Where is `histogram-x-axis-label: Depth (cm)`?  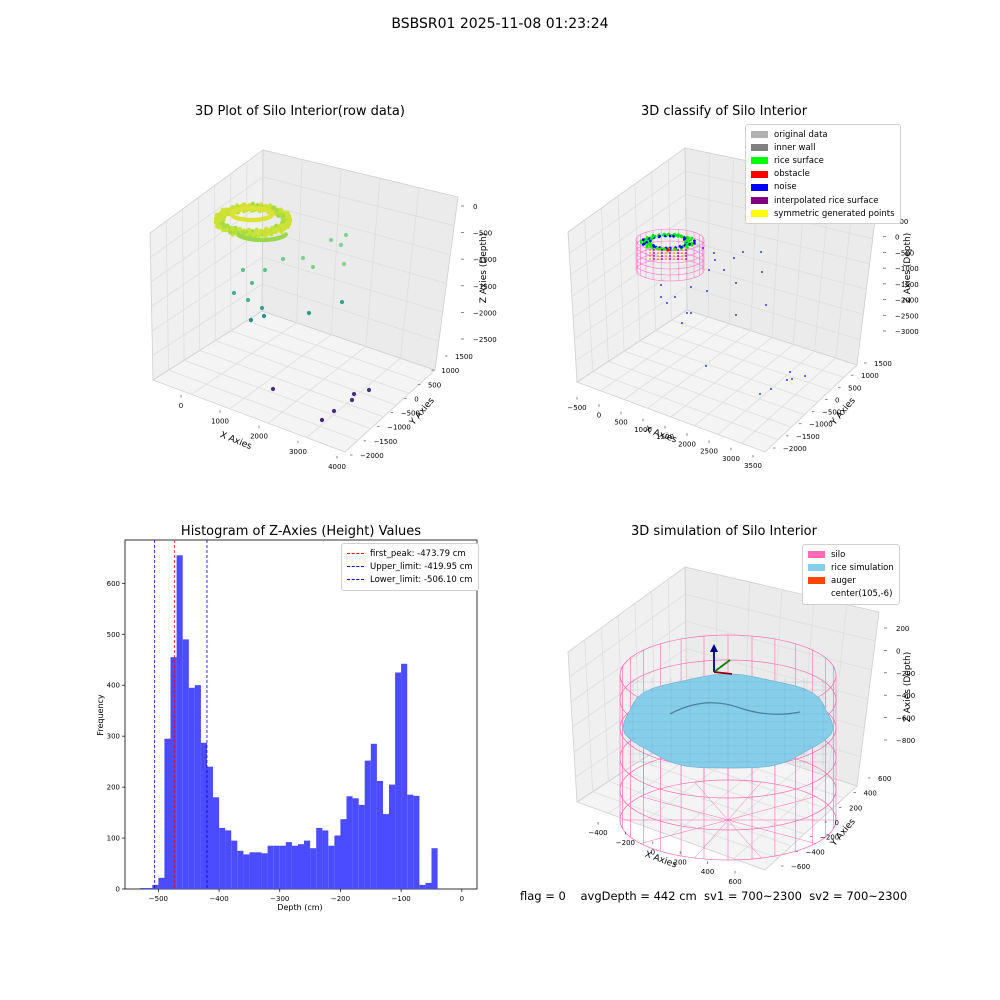
histogram-x-axis-label: Depth (cm) is located at coordinates (299, 907).